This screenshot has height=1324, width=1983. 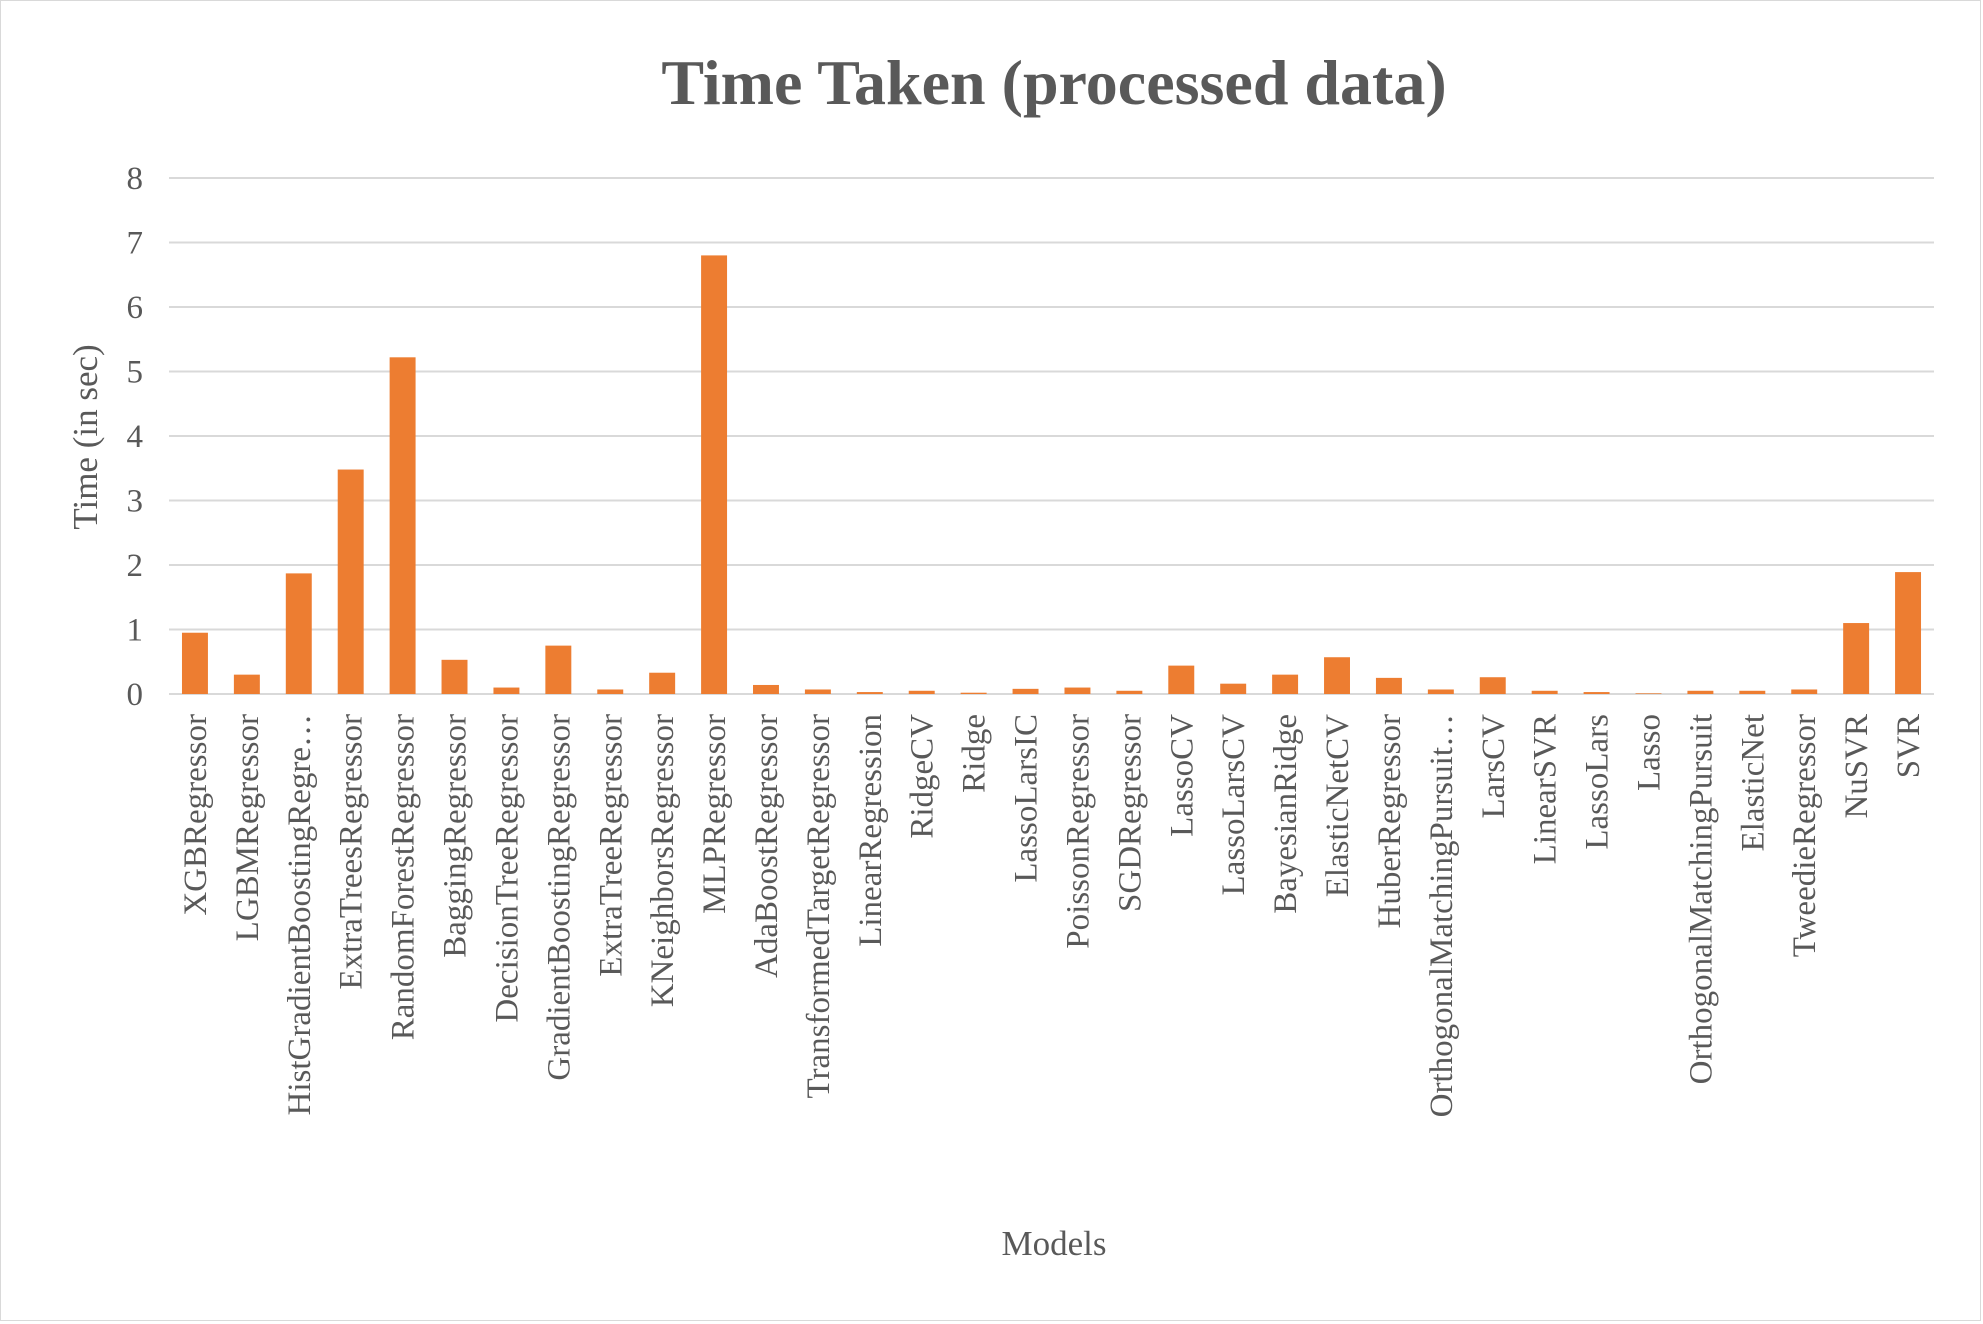 What do you see at coordinates (1027, 798) in the screenshot?
I see `x-tick-label: LassoLarsIC` at bounding box center [1027, 798].